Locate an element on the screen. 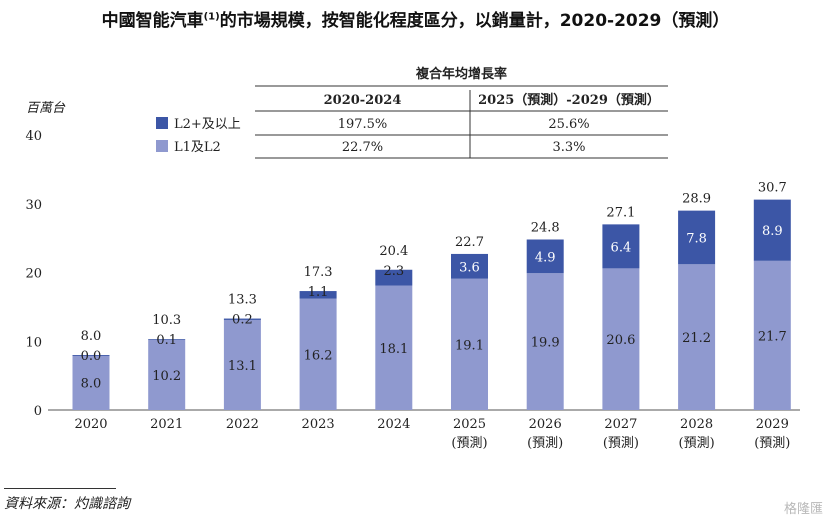 This screenshot has width=831, height=523. x-tick-label: 2024 is located at coordinates (393, 424).